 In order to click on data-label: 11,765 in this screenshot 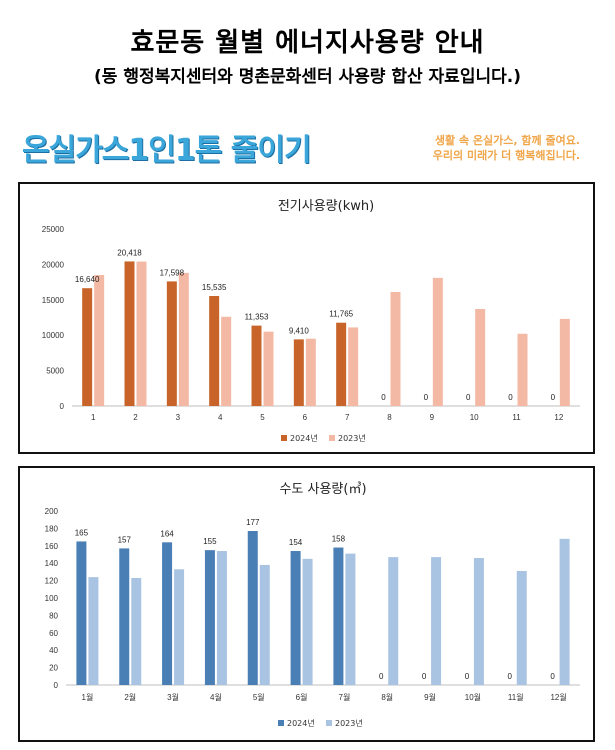, I will do `click(341, 314)`.